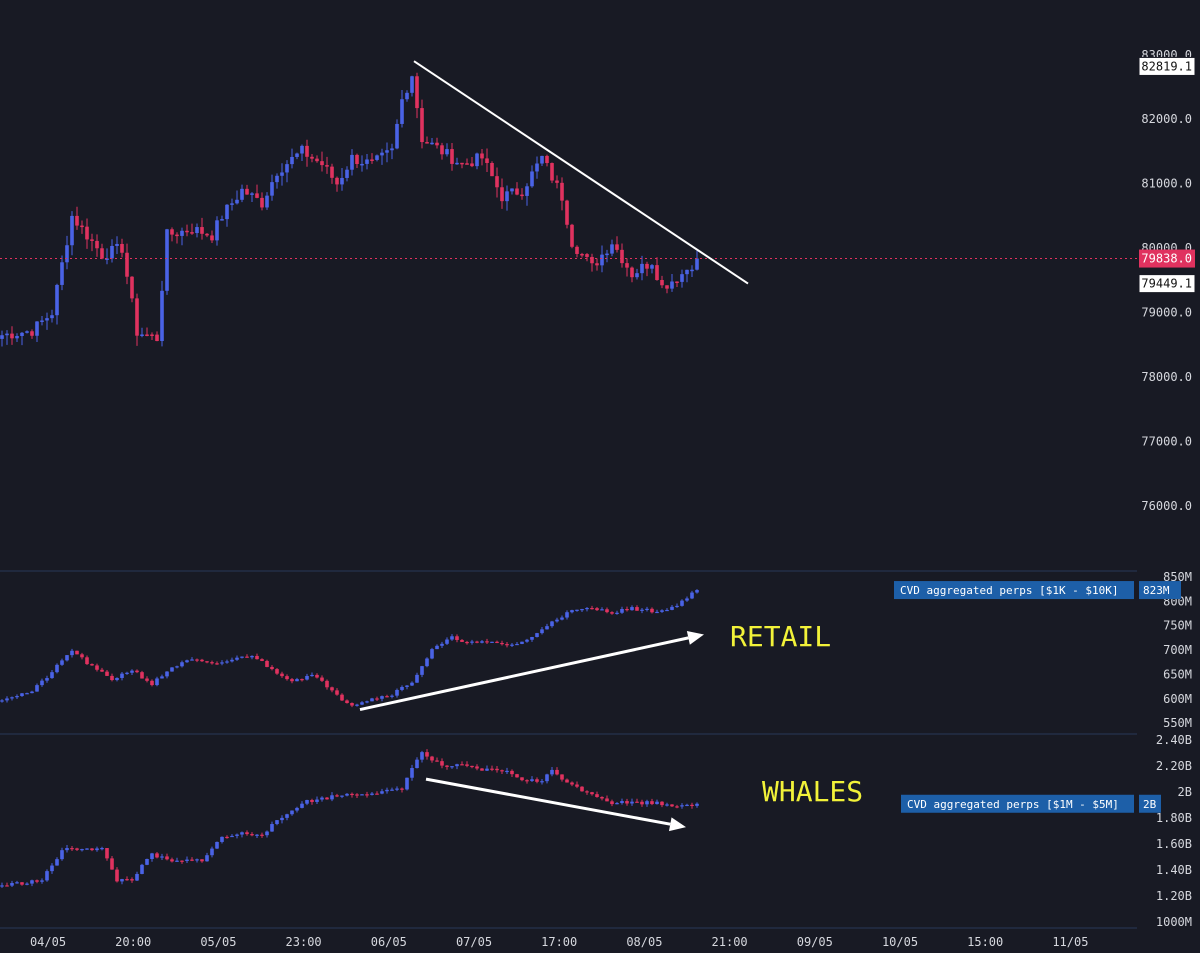  Describe the element at coordinates (644, 942) in the screenshot. I see `time-axis-tick: 08/05` at that location.